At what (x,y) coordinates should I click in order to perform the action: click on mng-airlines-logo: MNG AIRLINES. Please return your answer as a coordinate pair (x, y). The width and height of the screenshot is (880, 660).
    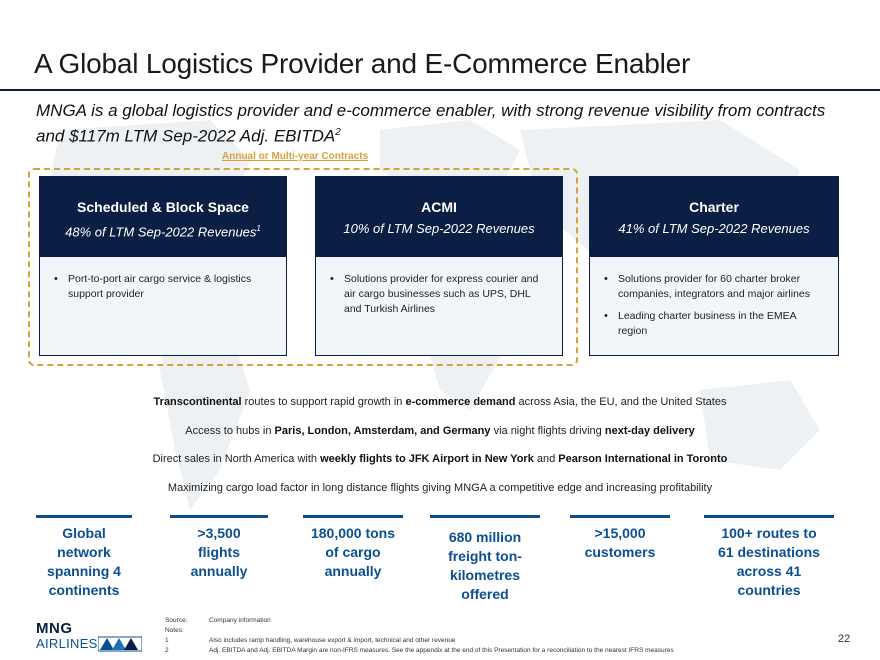
    Looking at the image, I should click on (89, 636).